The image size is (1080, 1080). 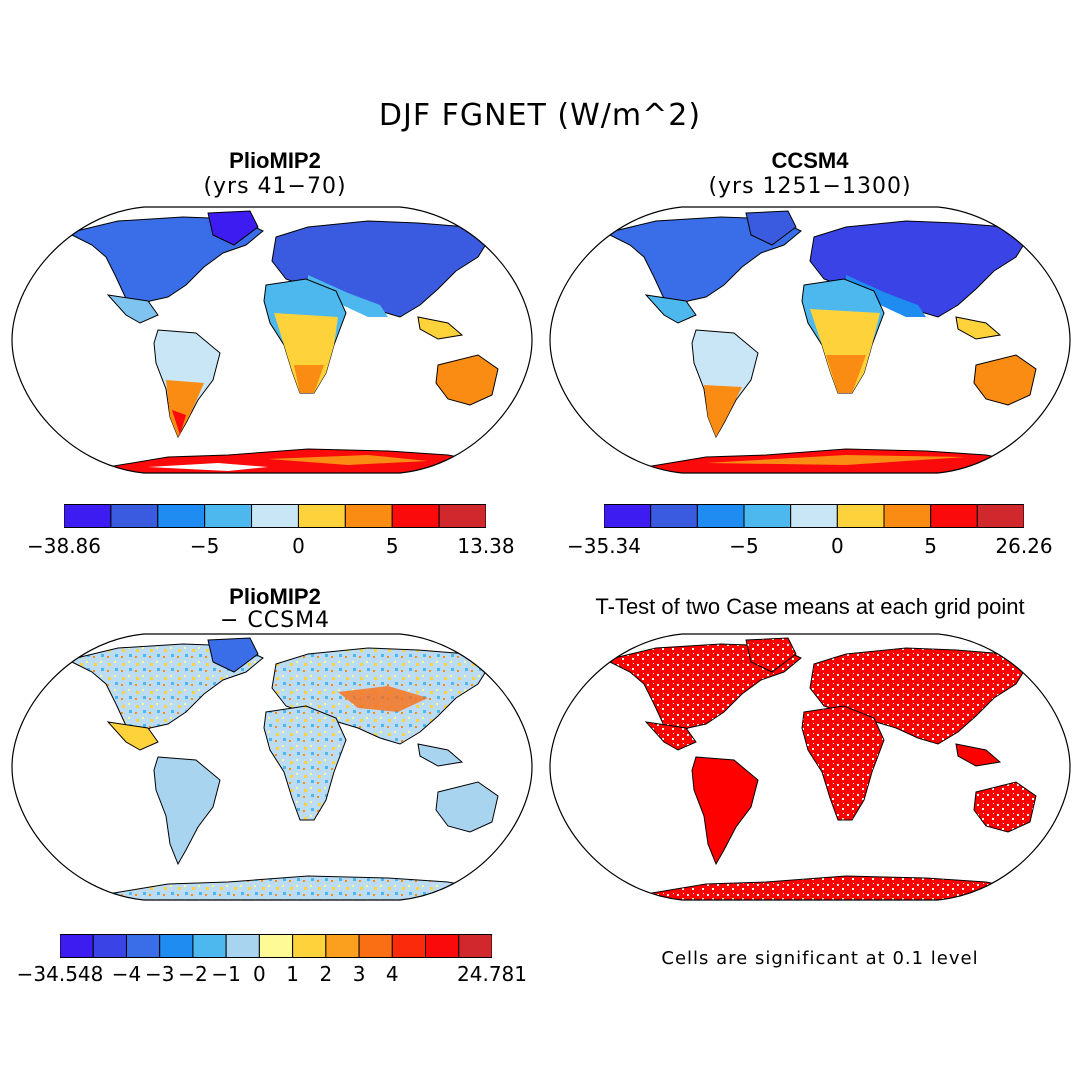 What do you see at coordinates (540, 115) in the screenshot?
I see `page-title: DJF FGNET (W/m^2)` at bounding box center [540, 115].